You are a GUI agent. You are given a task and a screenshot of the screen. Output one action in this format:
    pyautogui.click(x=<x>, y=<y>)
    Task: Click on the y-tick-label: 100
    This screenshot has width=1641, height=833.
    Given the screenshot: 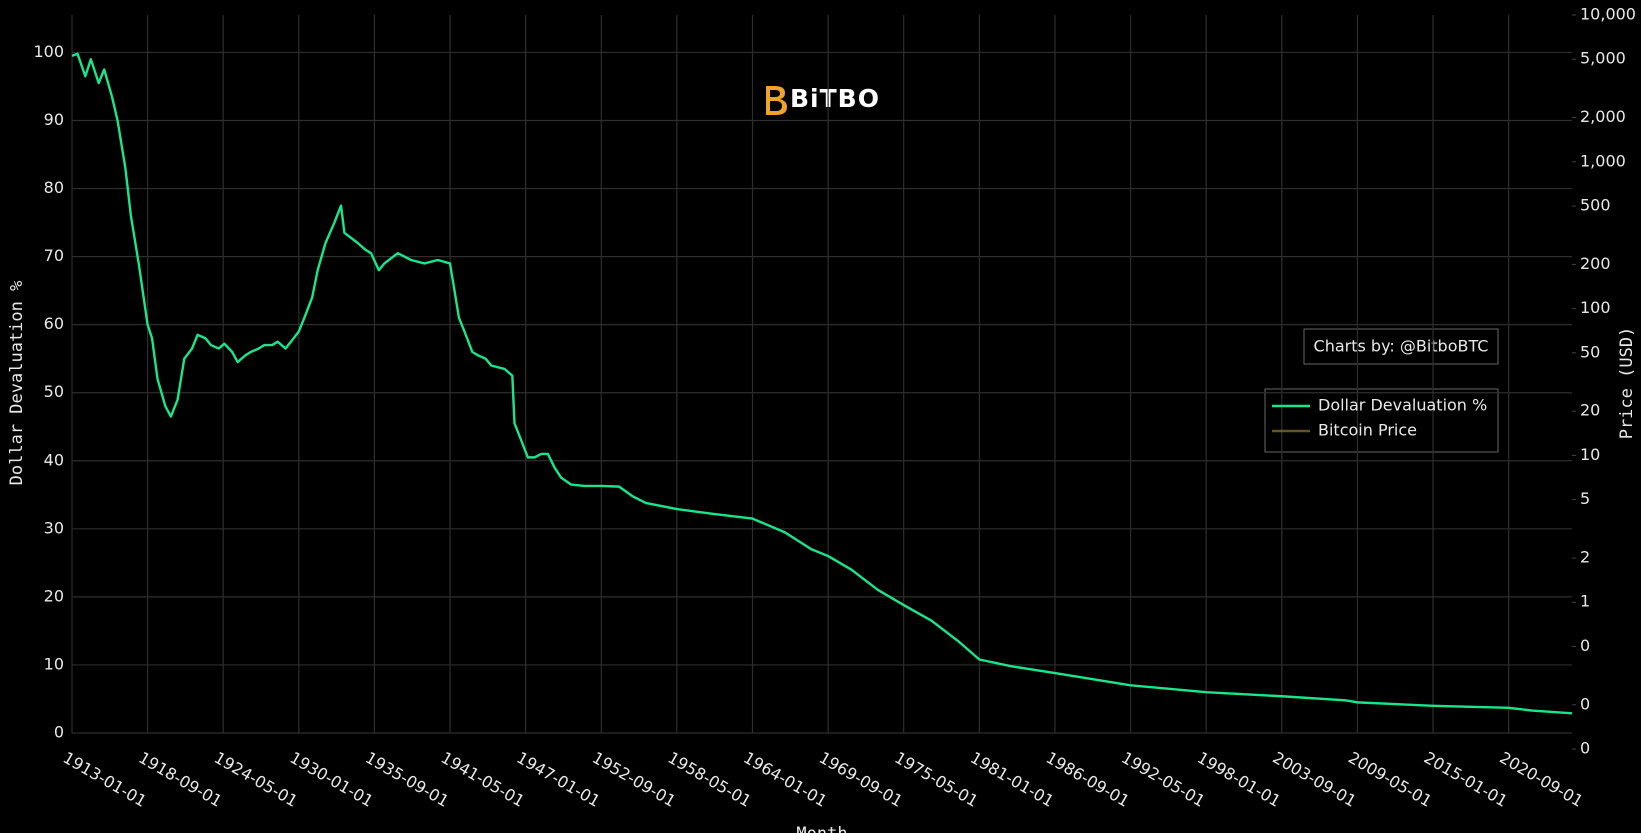 What is the action you would take?
    pyautogui.click(x=48, y=51)
    